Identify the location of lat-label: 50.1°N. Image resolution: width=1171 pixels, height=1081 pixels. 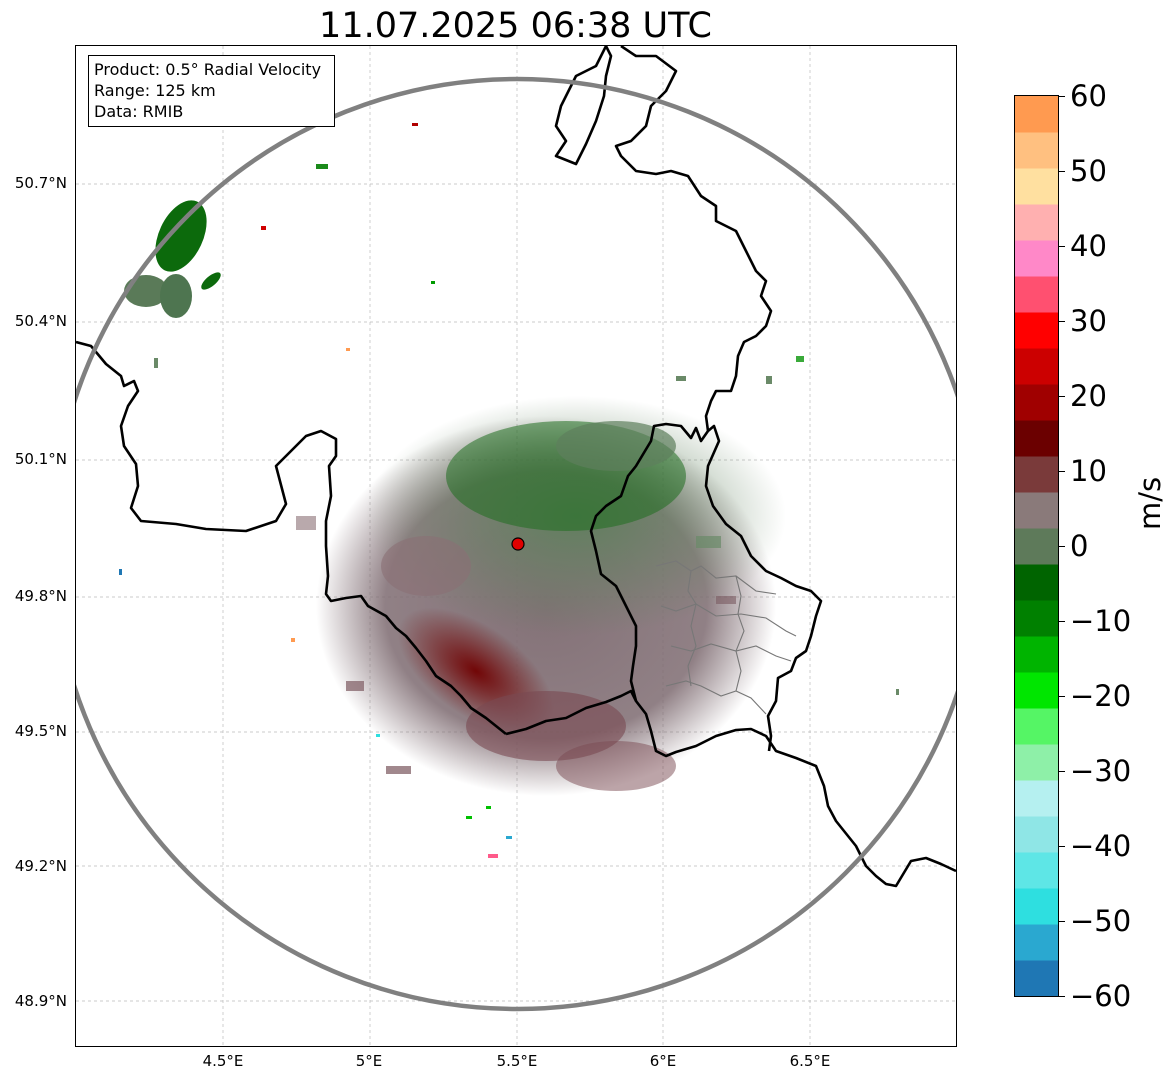
(40, 459).